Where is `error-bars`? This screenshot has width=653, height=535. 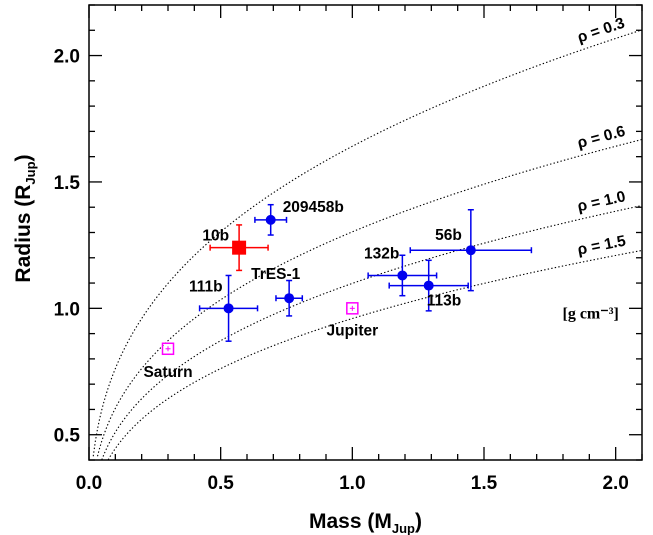 error-bars is located at coordinates (365, 272).